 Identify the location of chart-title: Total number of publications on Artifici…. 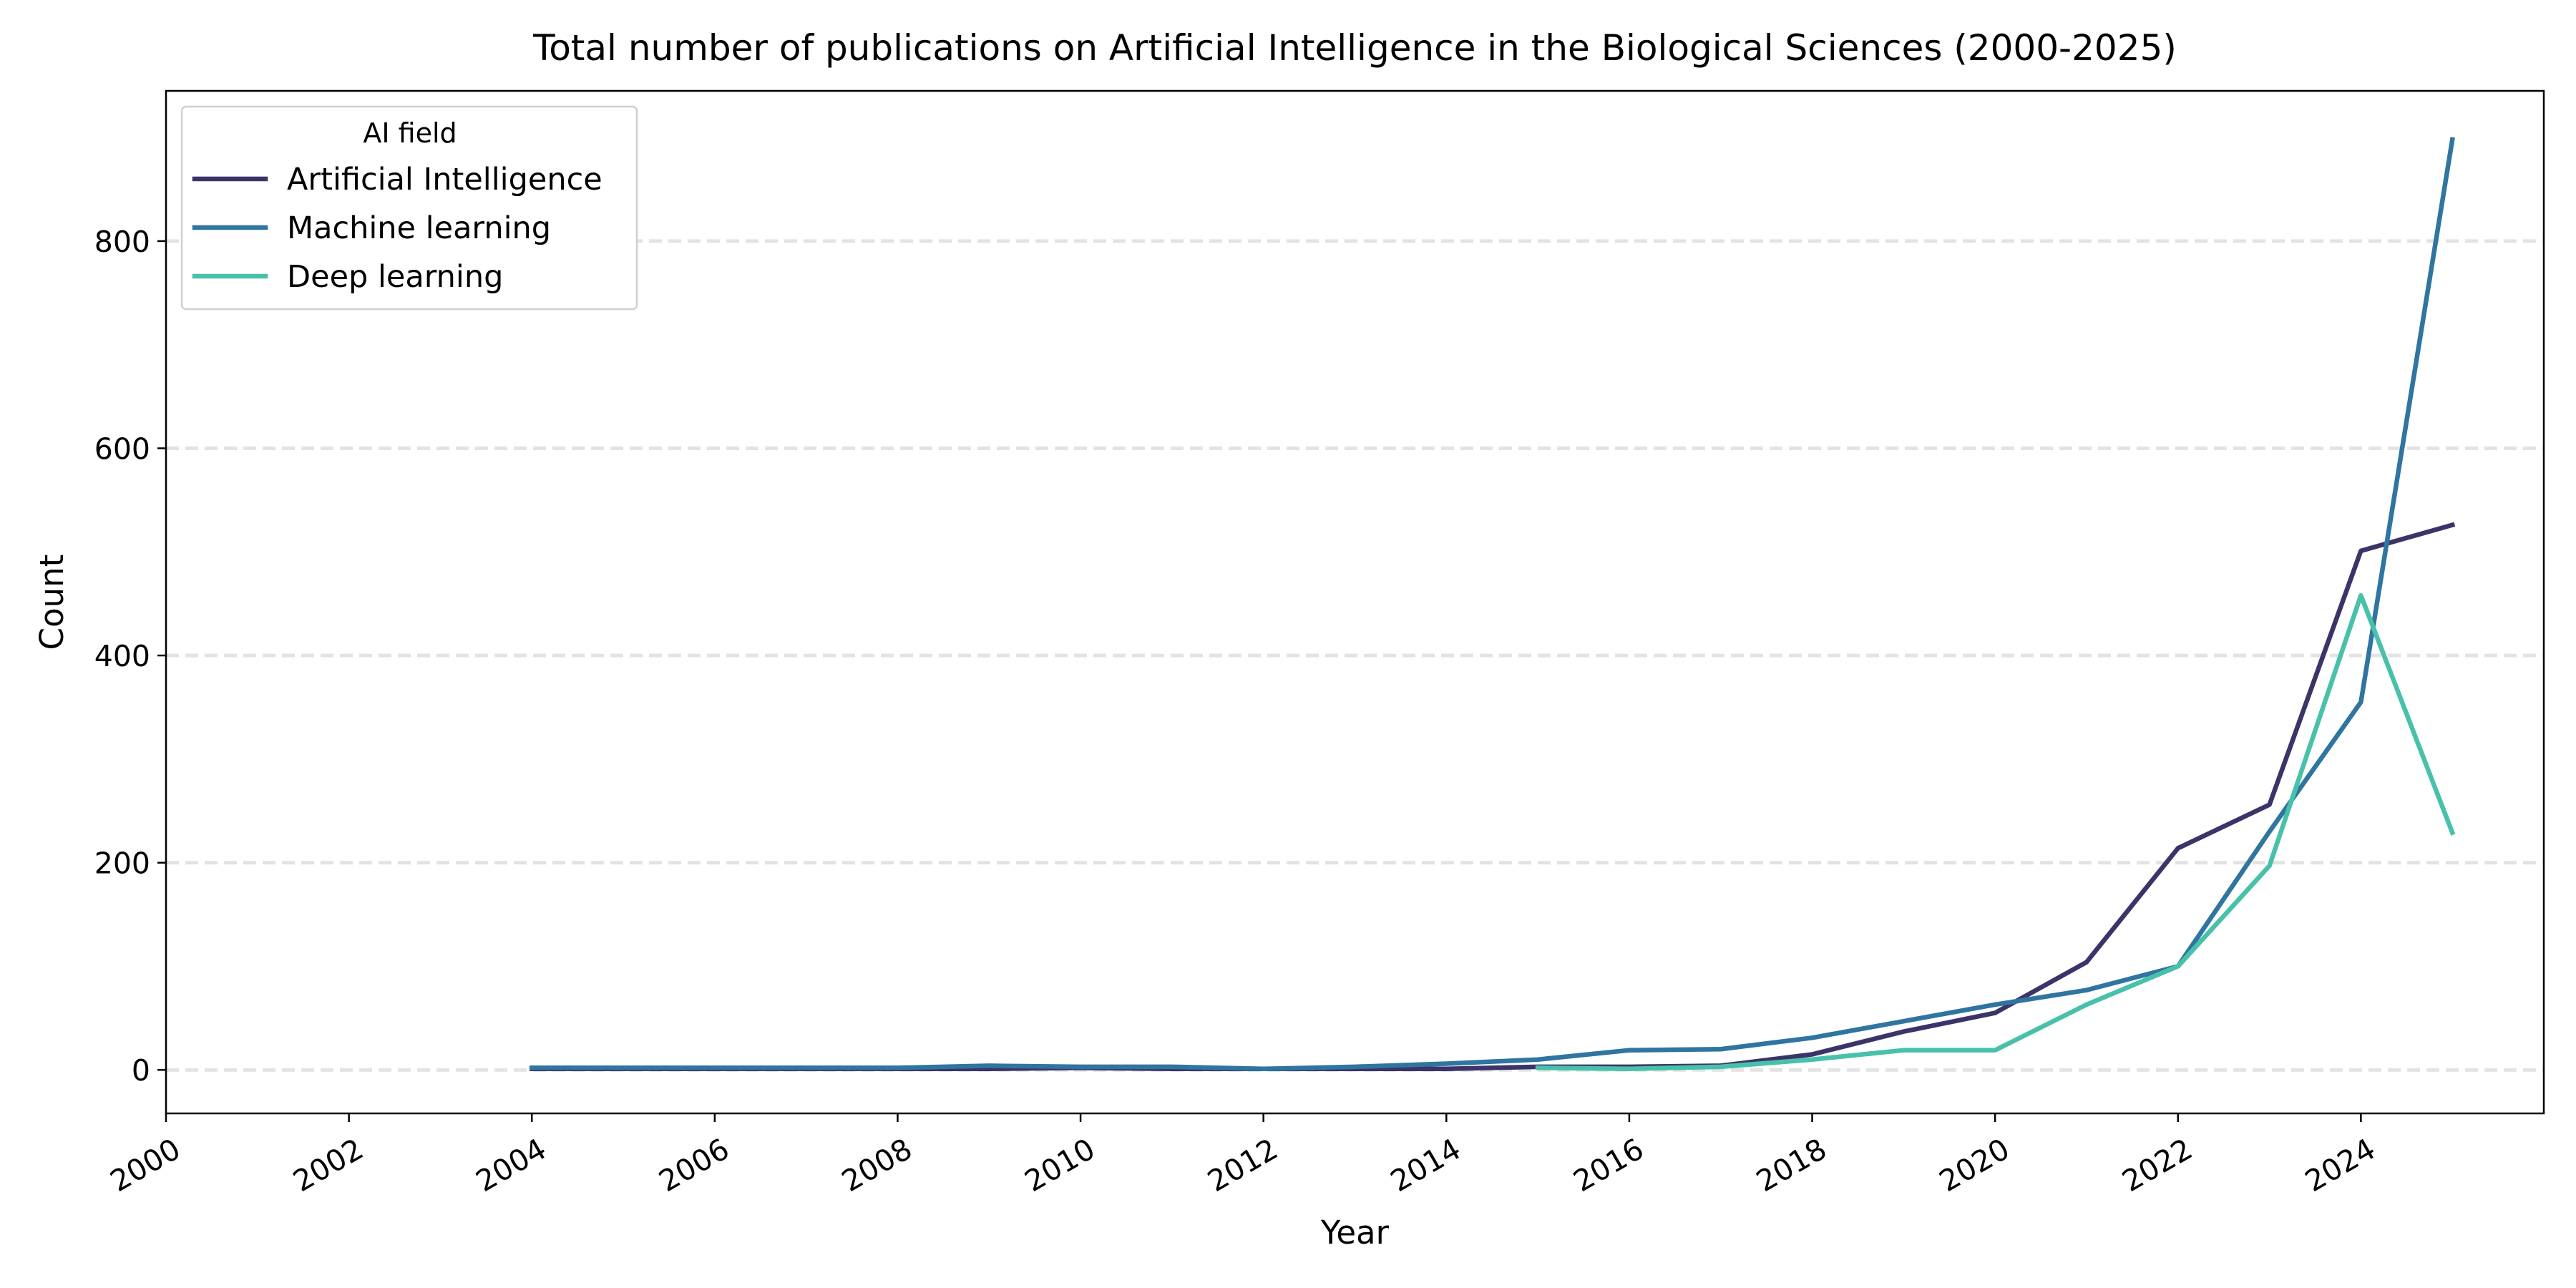
(1354, 48).